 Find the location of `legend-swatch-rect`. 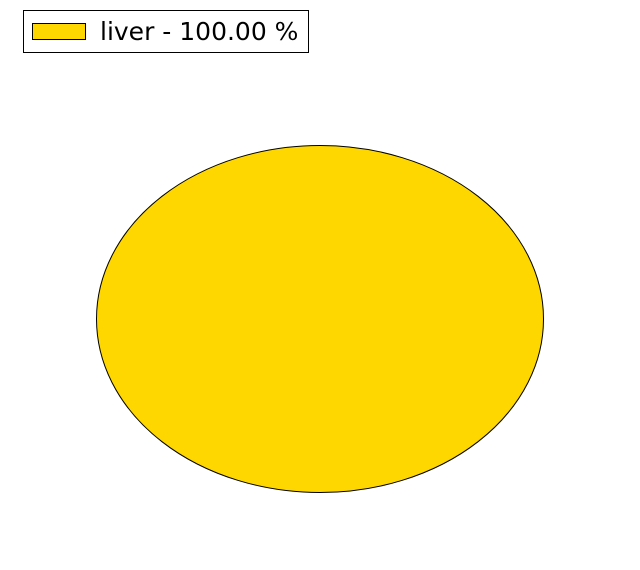

legend-swatch-rect is located at coordinates (59, 31).